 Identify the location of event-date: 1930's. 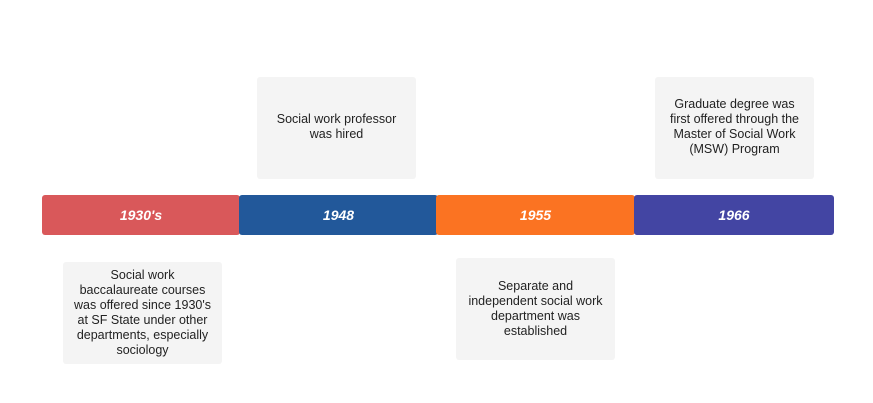
(141, 215).